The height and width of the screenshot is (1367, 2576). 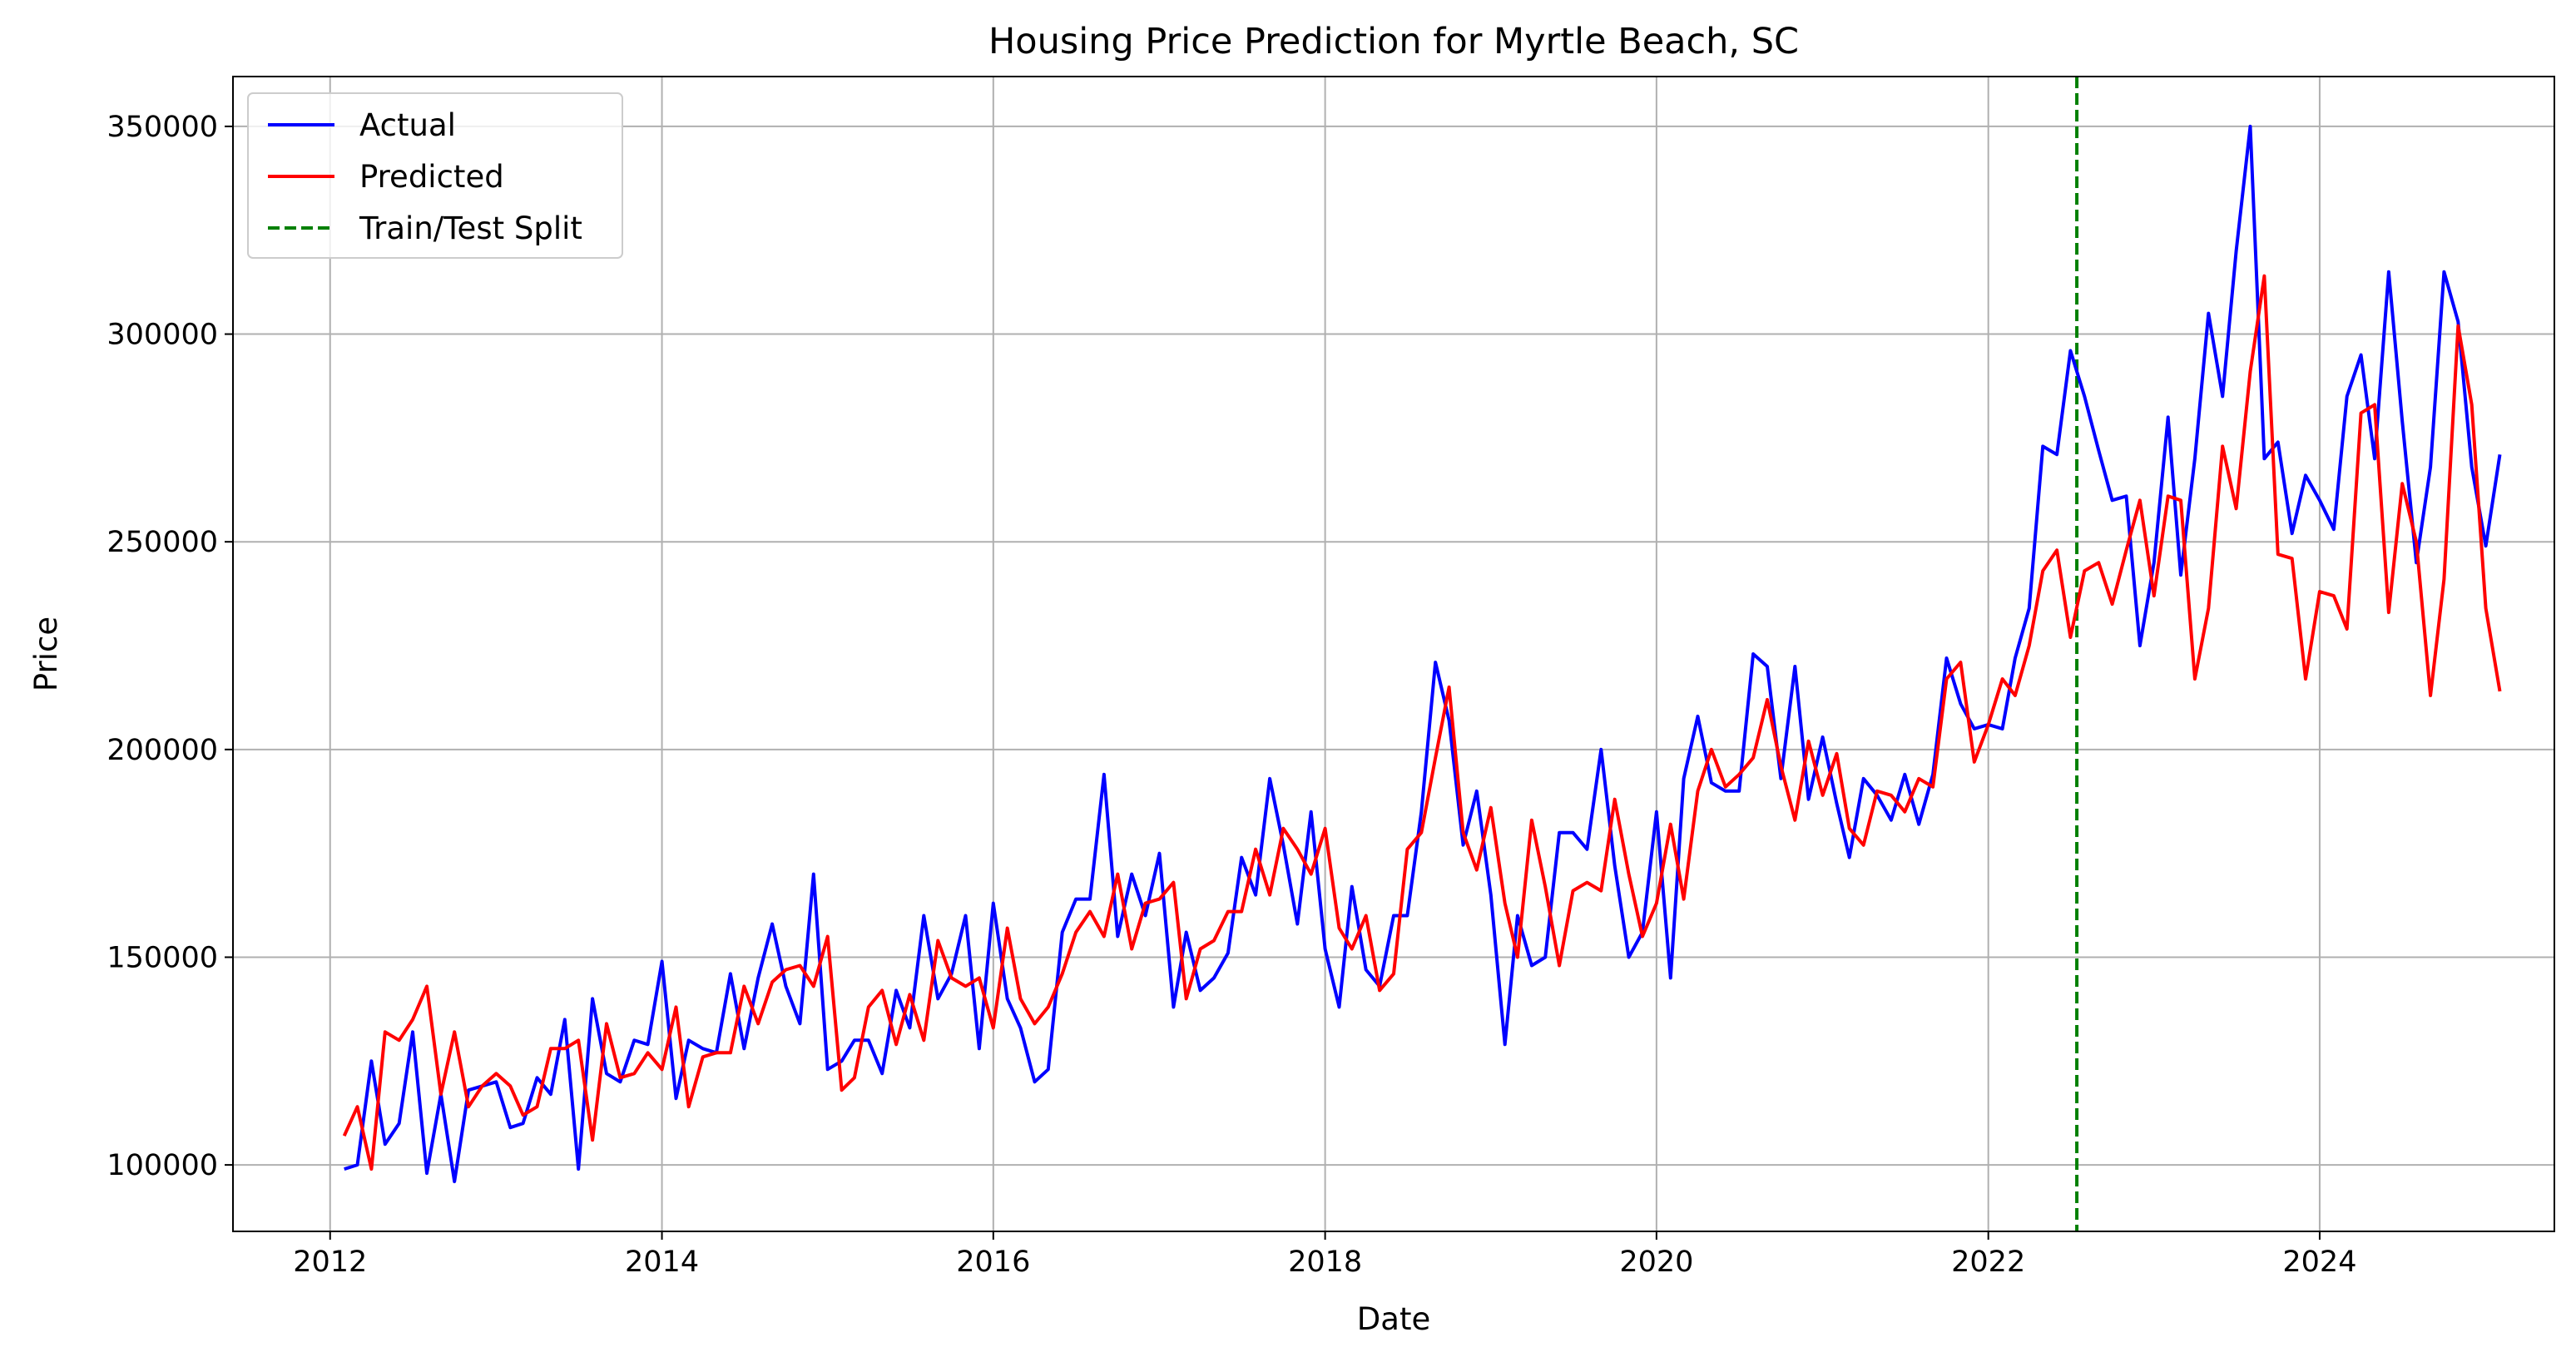 I want to click on x-tick-label: 2020, so click(x=1656, y=1262).